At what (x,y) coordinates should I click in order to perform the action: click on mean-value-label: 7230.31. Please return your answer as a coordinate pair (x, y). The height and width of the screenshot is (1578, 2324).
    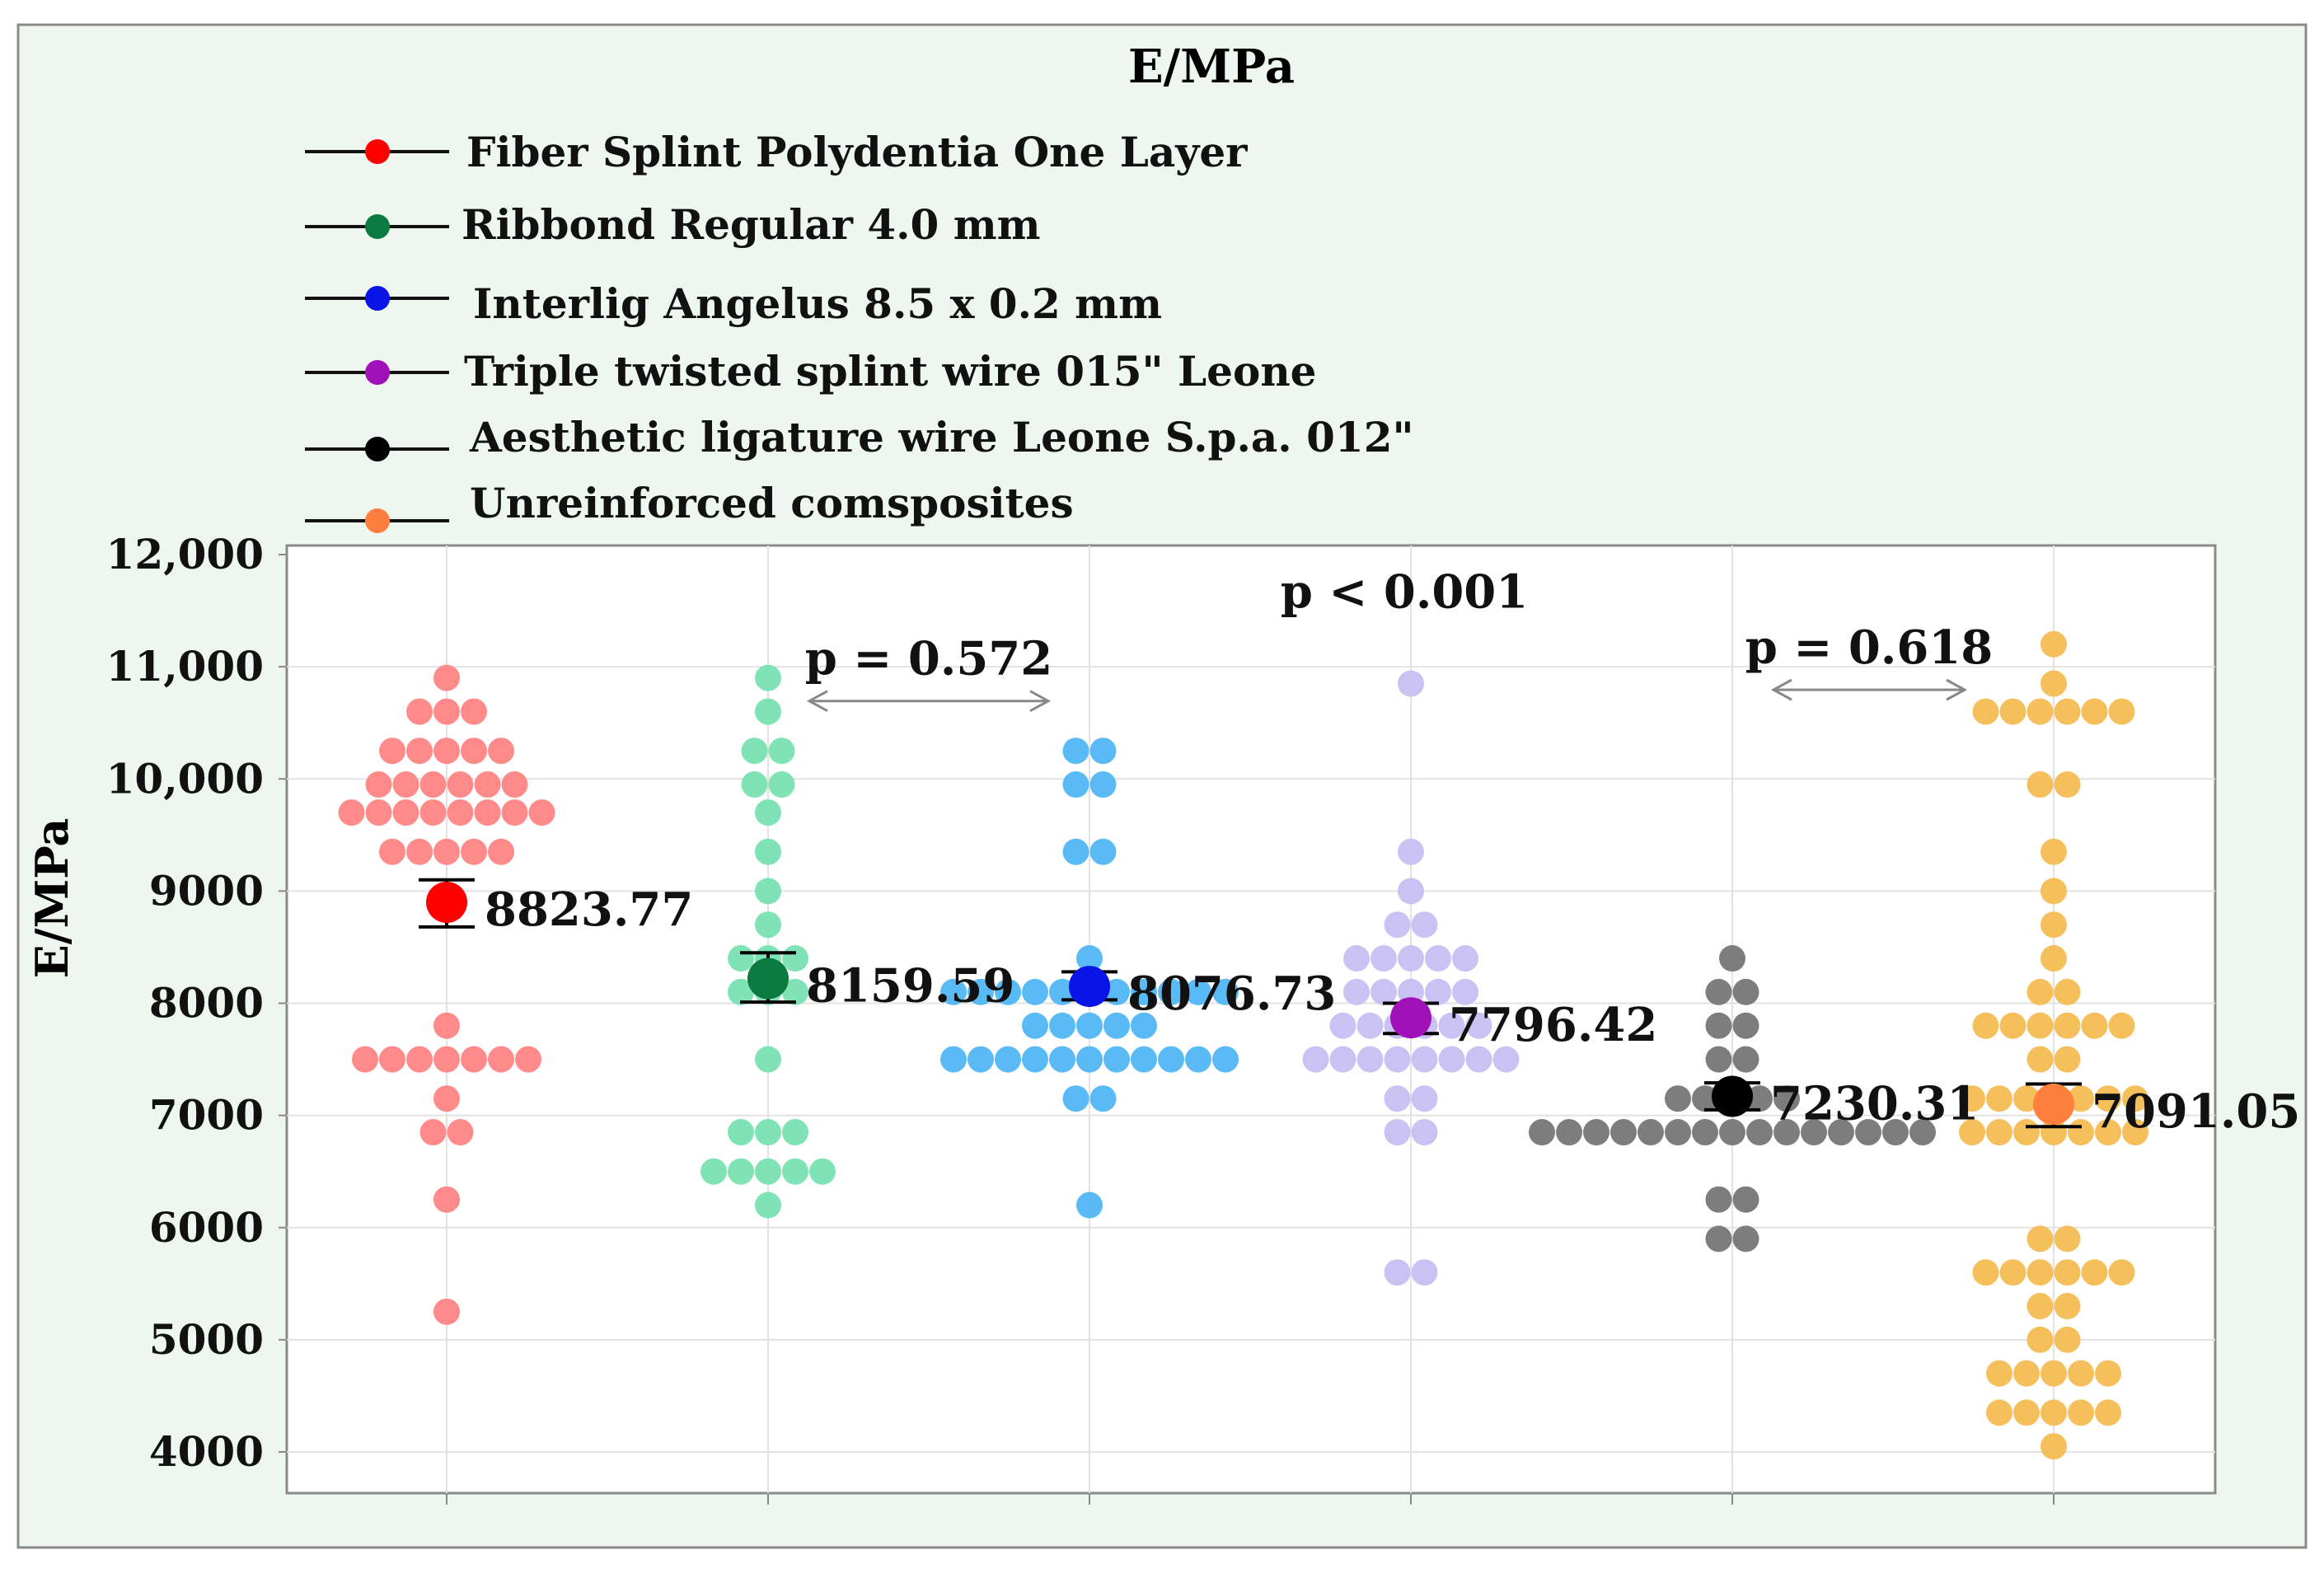
    Looking at the image, I should click on (1874, 1103).